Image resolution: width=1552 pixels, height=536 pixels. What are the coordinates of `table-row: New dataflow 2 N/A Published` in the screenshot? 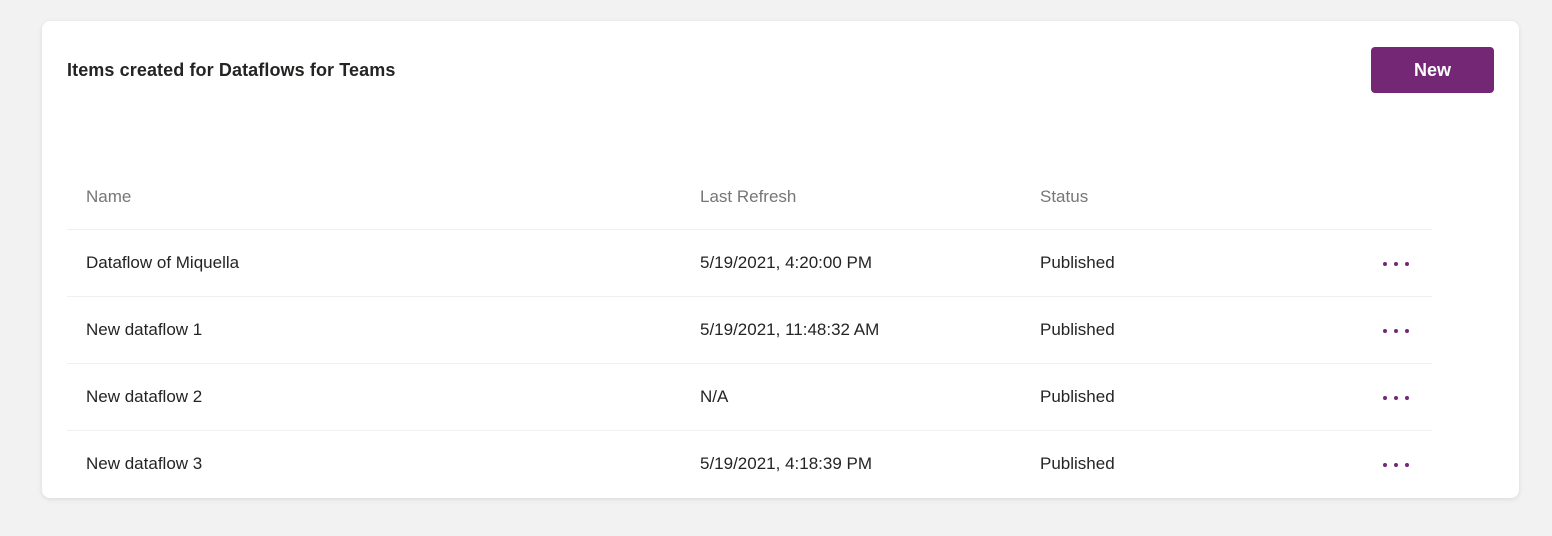 It's located at (749, 397).